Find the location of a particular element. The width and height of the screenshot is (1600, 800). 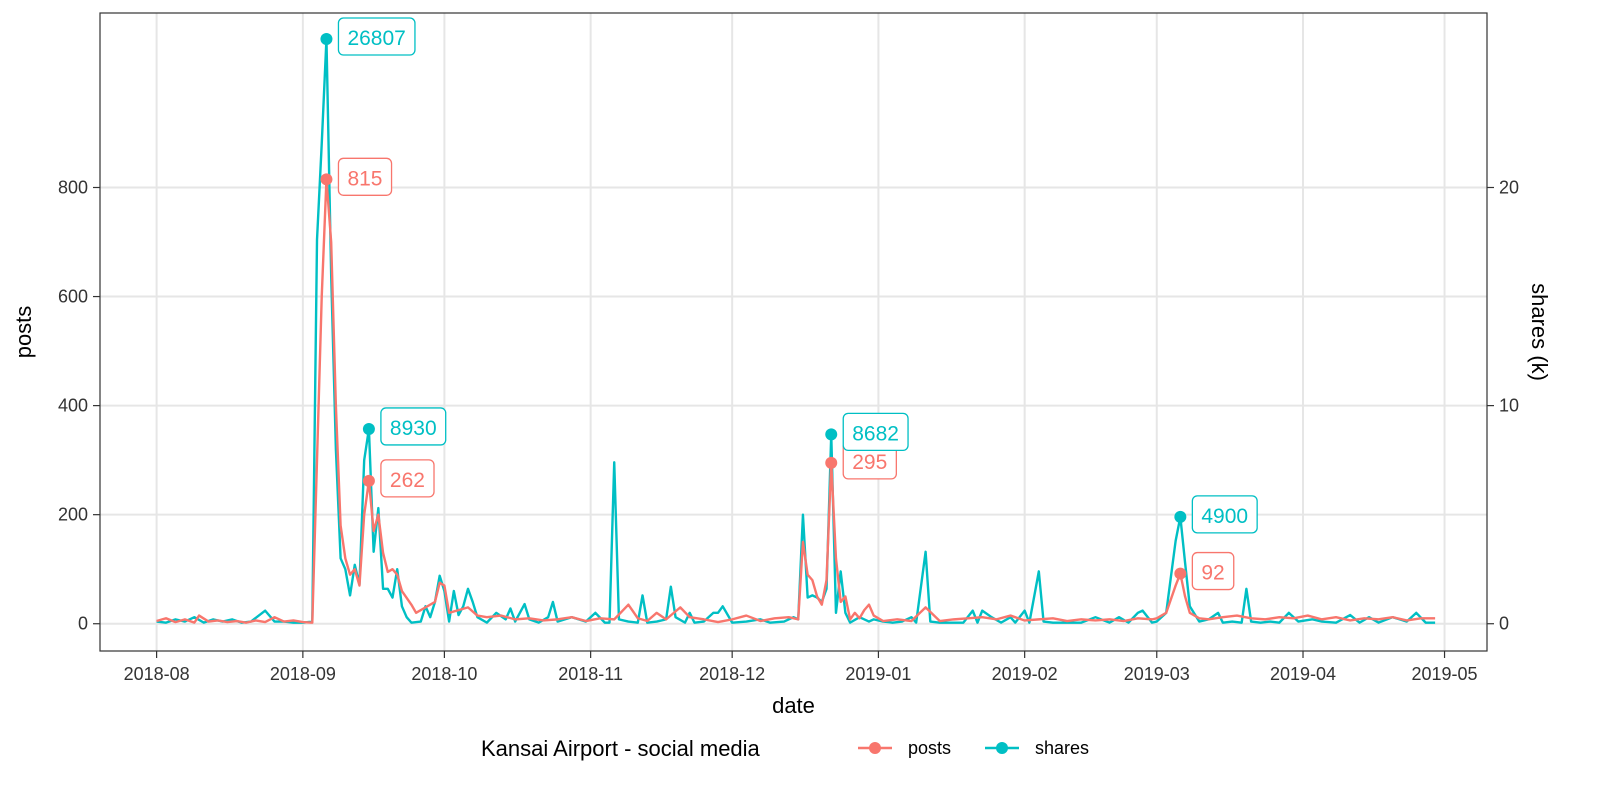

shares-peak-label: 4900 is located at coordinates (1224, 514).